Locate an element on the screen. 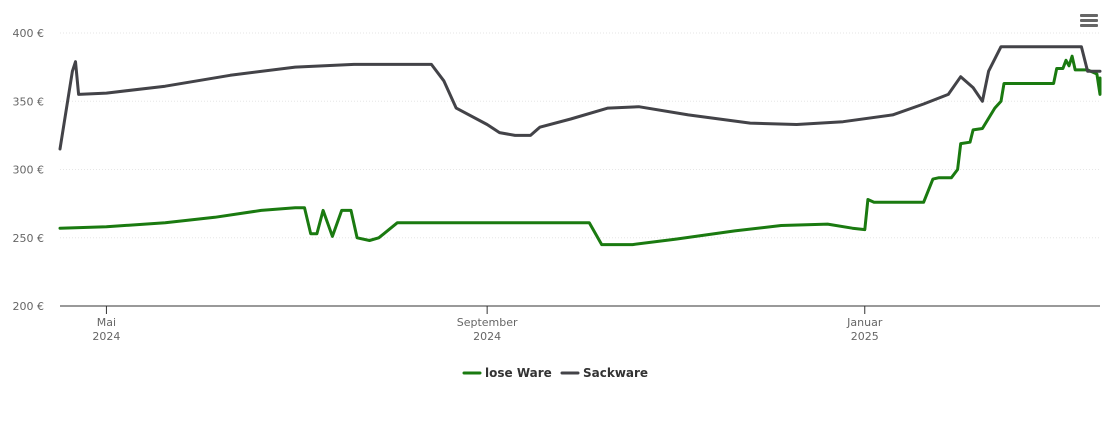 The height and width of the screenshot is (423, 1110). y-tick-label: 400 € is located at coordinates (29, 33).